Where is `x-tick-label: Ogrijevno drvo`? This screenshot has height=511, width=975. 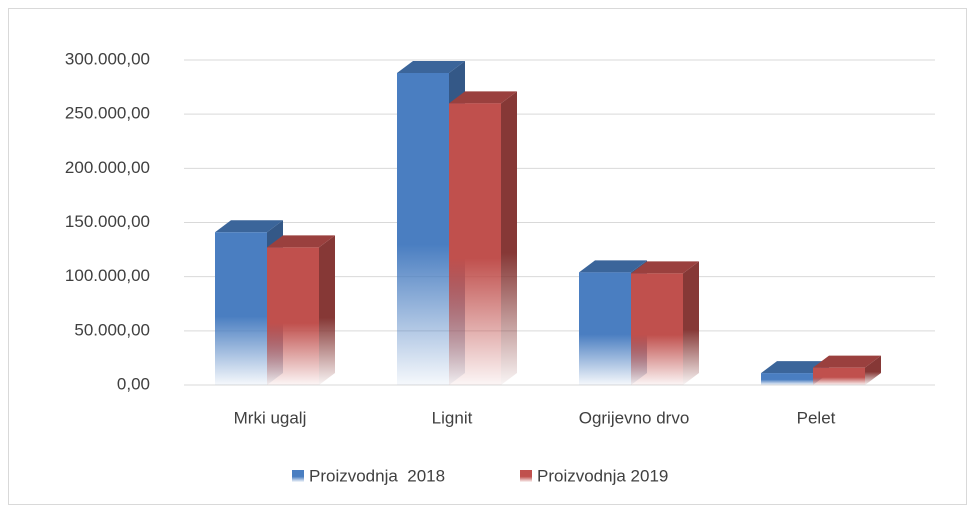
x-tick-label: Ogrijevno drvo is located at coordinates (634, 417).